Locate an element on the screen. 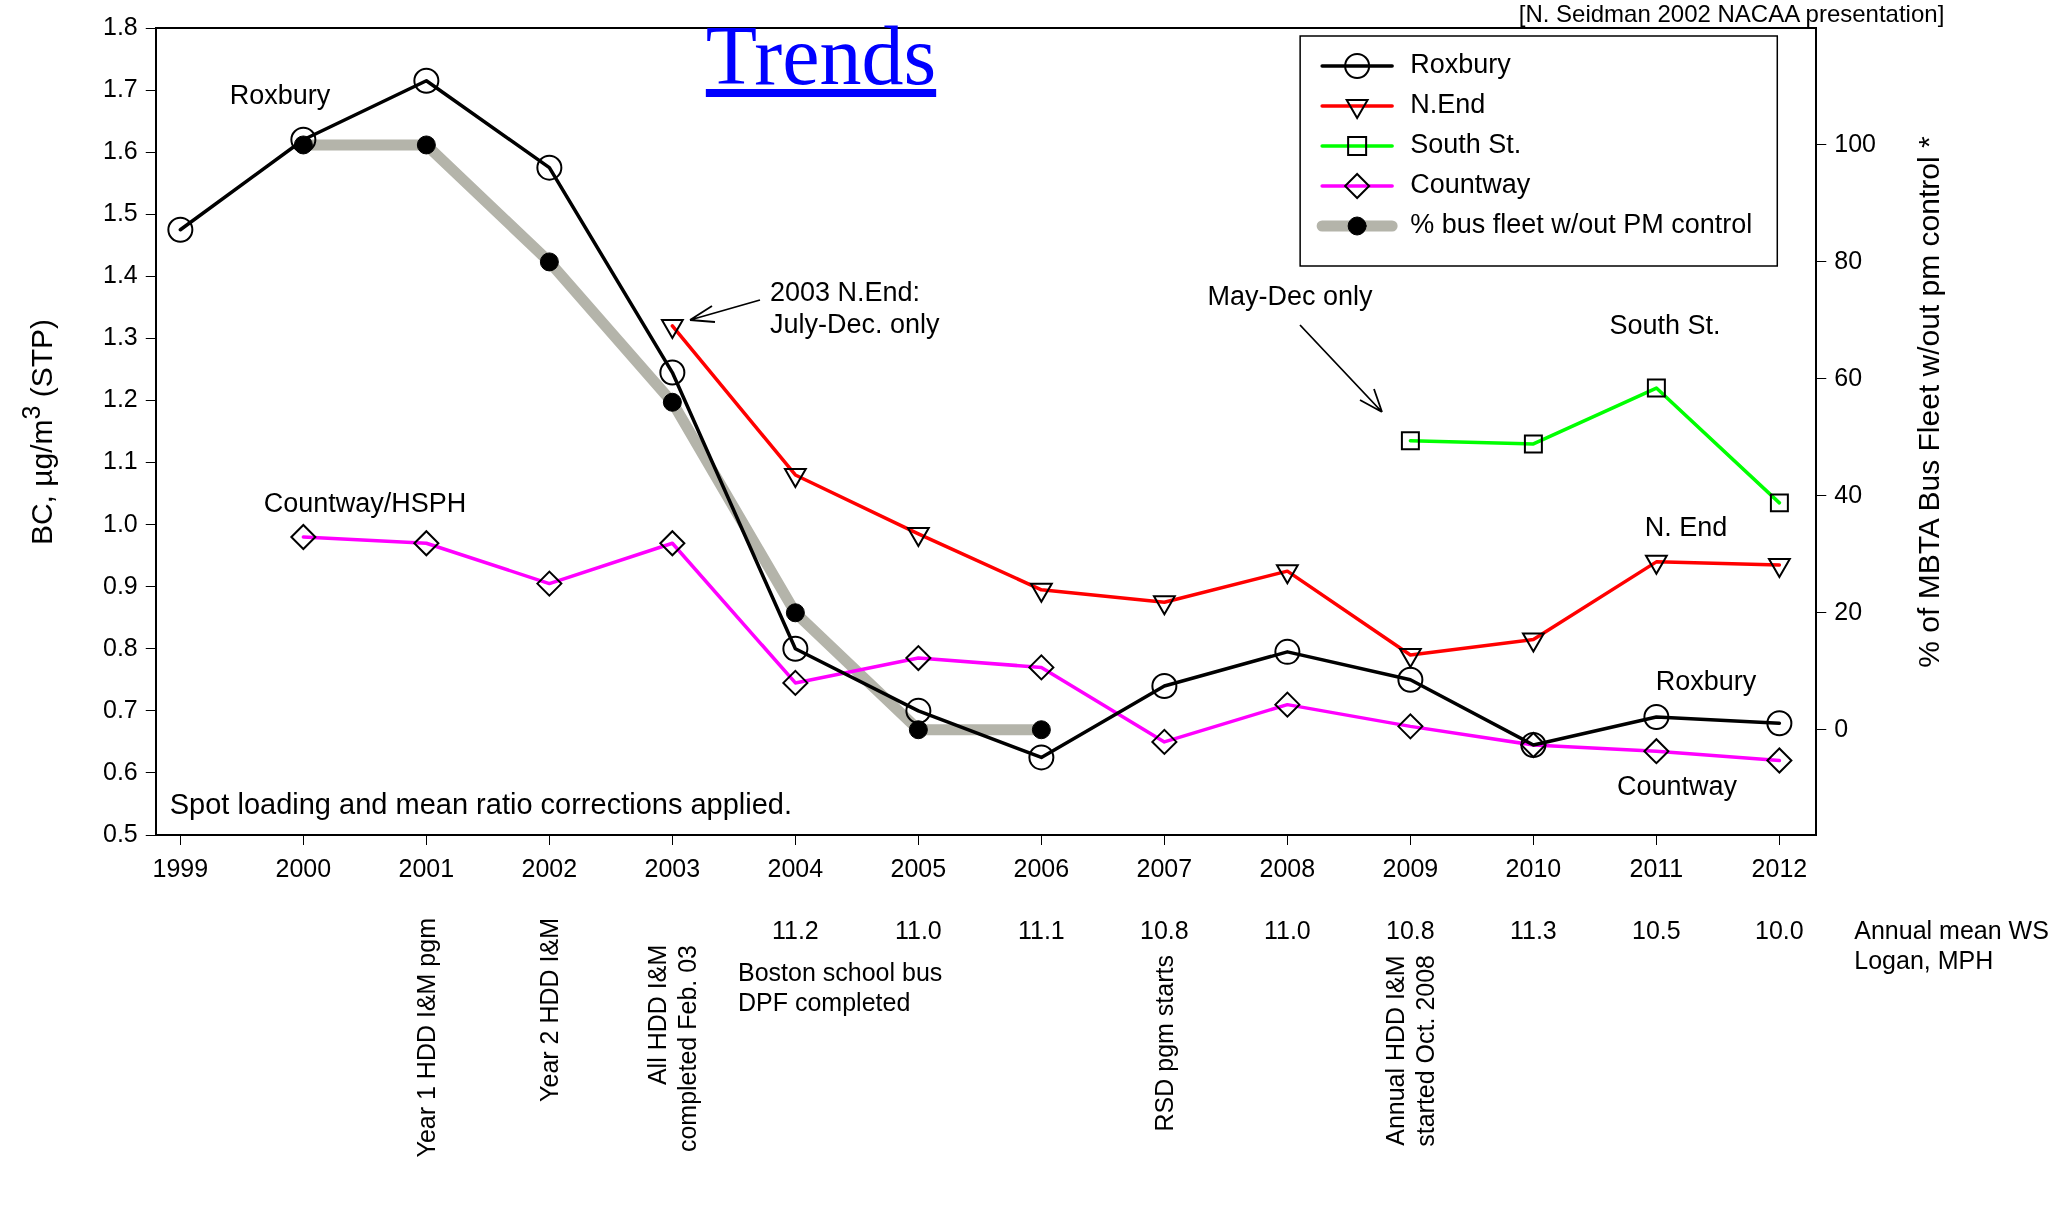 Image resolution: width=2049 pixels, height=1225 pixels. text: [N. Seidman 2002 NACAA presentation] is located at coordinates (1731, 14).